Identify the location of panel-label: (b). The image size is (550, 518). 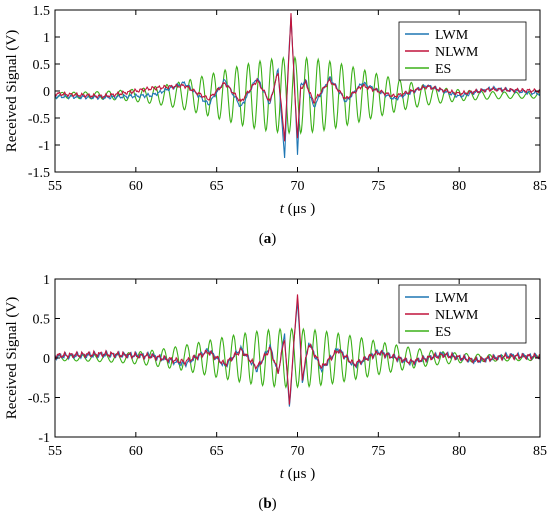
(267, 504).